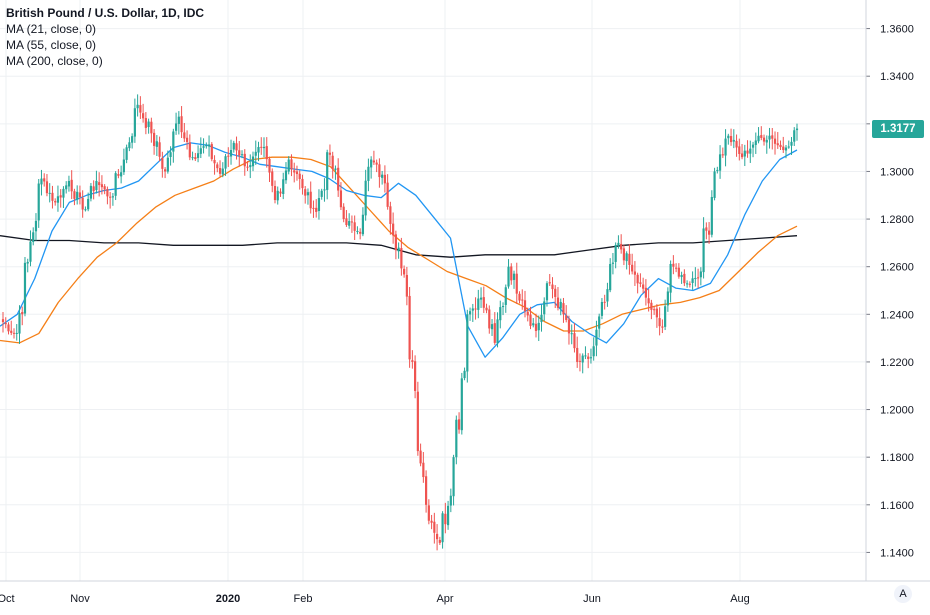 The height and width of the screenshot is (615, 930). I want to click on x-tick-label: Apr, so click(444, 599).